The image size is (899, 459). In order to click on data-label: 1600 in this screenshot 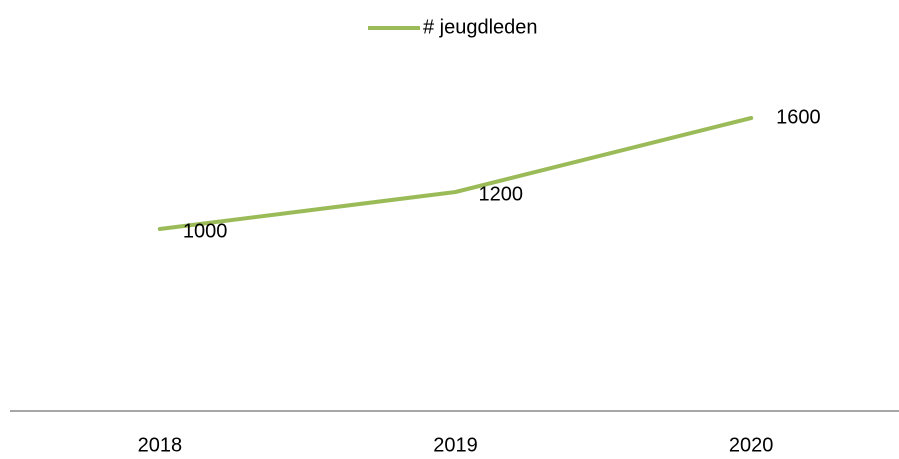, I will do `click(798, 117)`.